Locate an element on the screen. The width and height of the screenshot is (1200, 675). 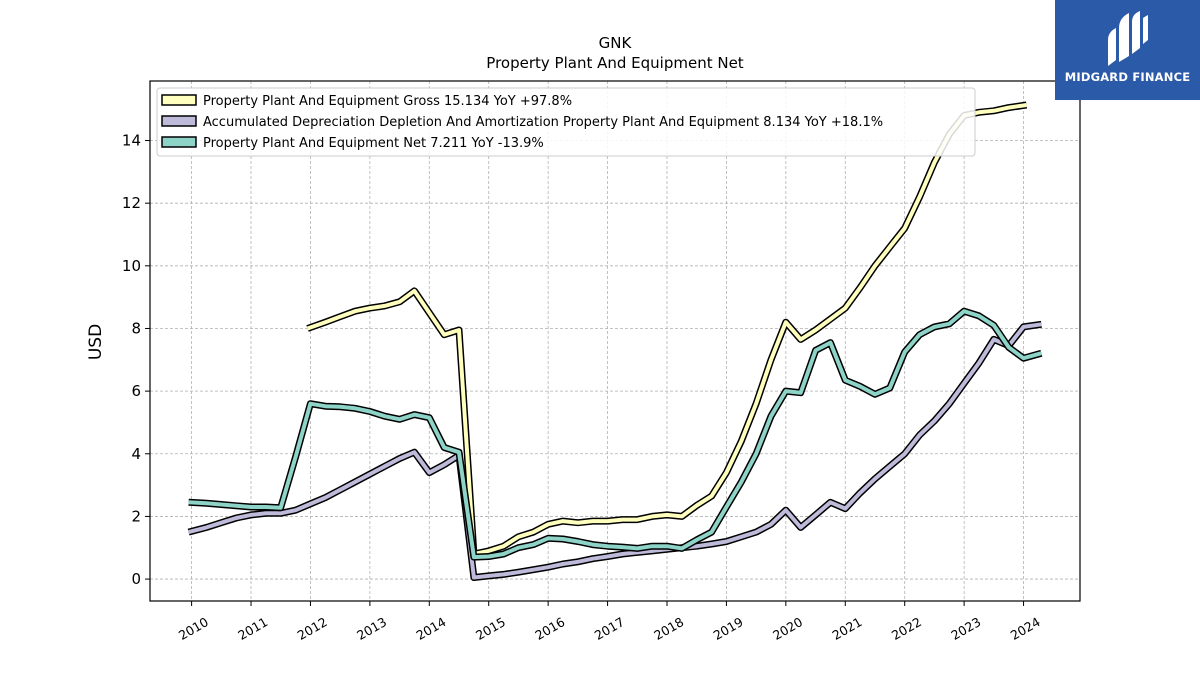
y-tick-label: 6 is located at coordinates (136, 391).